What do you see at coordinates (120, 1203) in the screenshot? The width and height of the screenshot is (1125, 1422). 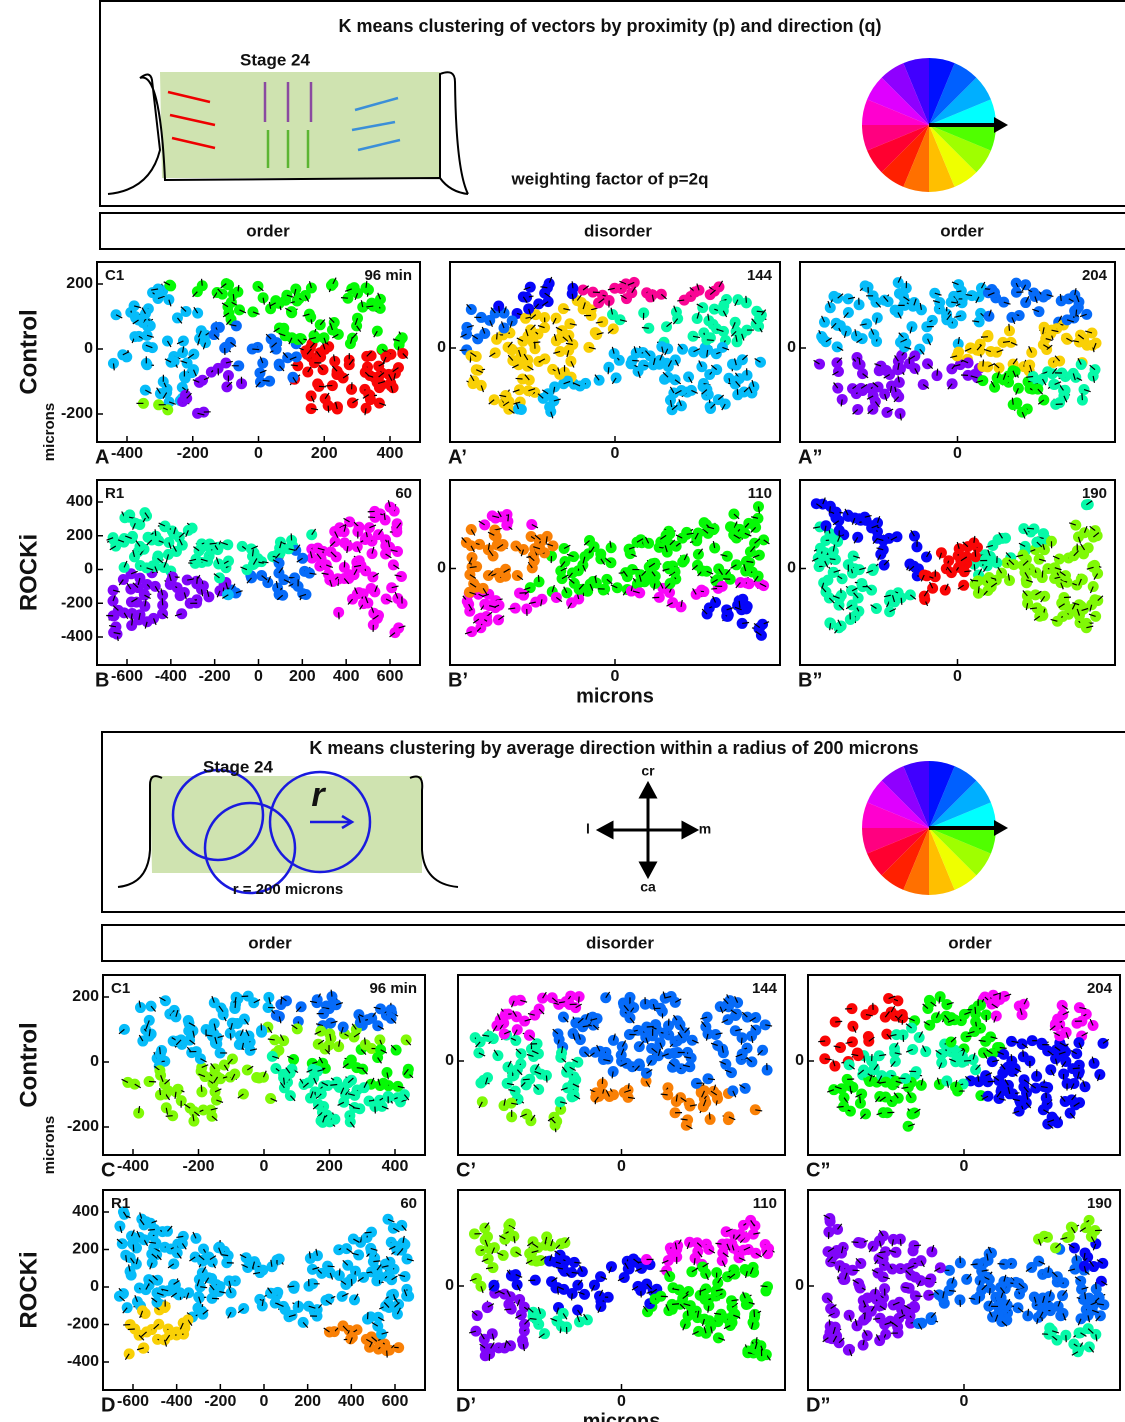 I see `panel-tag: R1` at bounding box center [120, 1203].